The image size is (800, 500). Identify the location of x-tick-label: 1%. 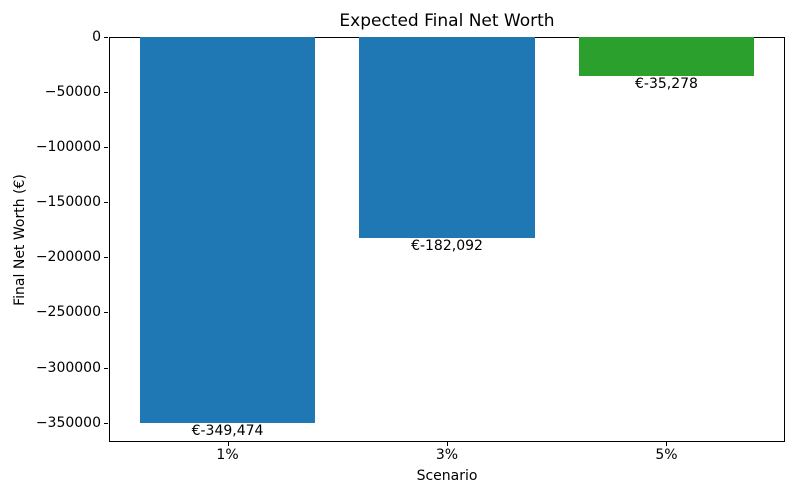
(227, 455).